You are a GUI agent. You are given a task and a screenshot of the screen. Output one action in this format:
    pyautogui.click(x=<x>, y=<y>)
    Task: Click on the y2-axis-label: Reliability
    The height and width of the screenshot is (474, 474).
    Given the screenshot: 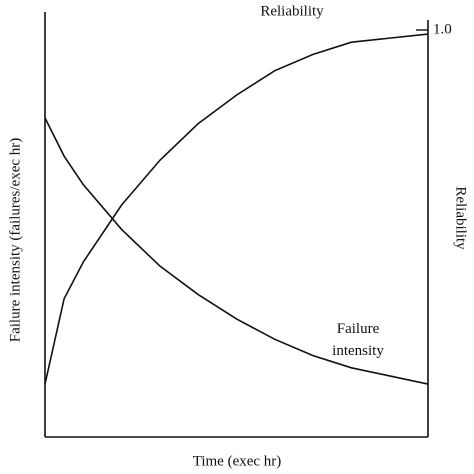 What is the action you would take?
    pyautogui.click(x=461, y=218)
    